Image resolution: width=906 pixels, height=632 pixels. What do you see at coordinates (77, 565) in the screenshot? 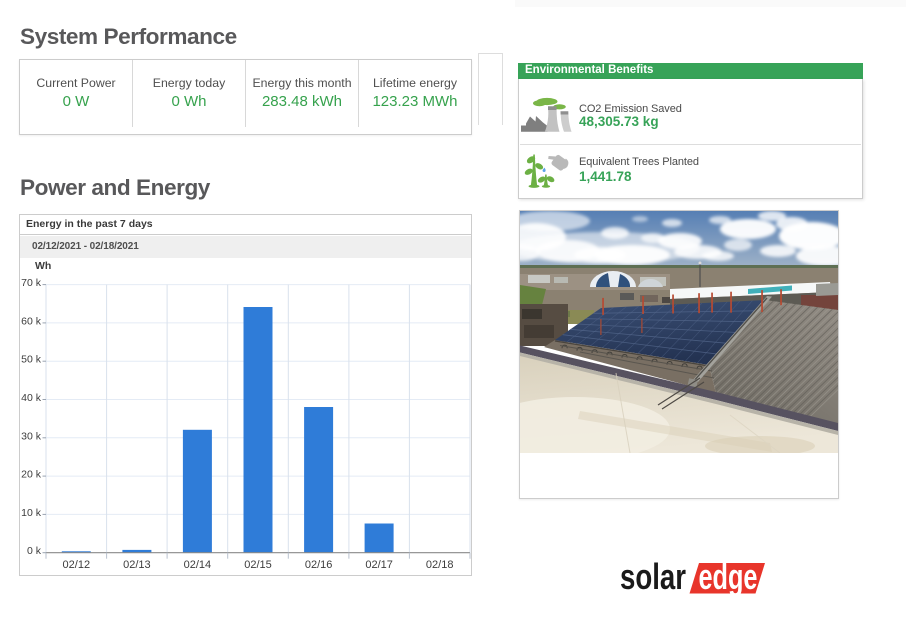
I see `svg-text: 02/12` at bounding box center [77, 565].